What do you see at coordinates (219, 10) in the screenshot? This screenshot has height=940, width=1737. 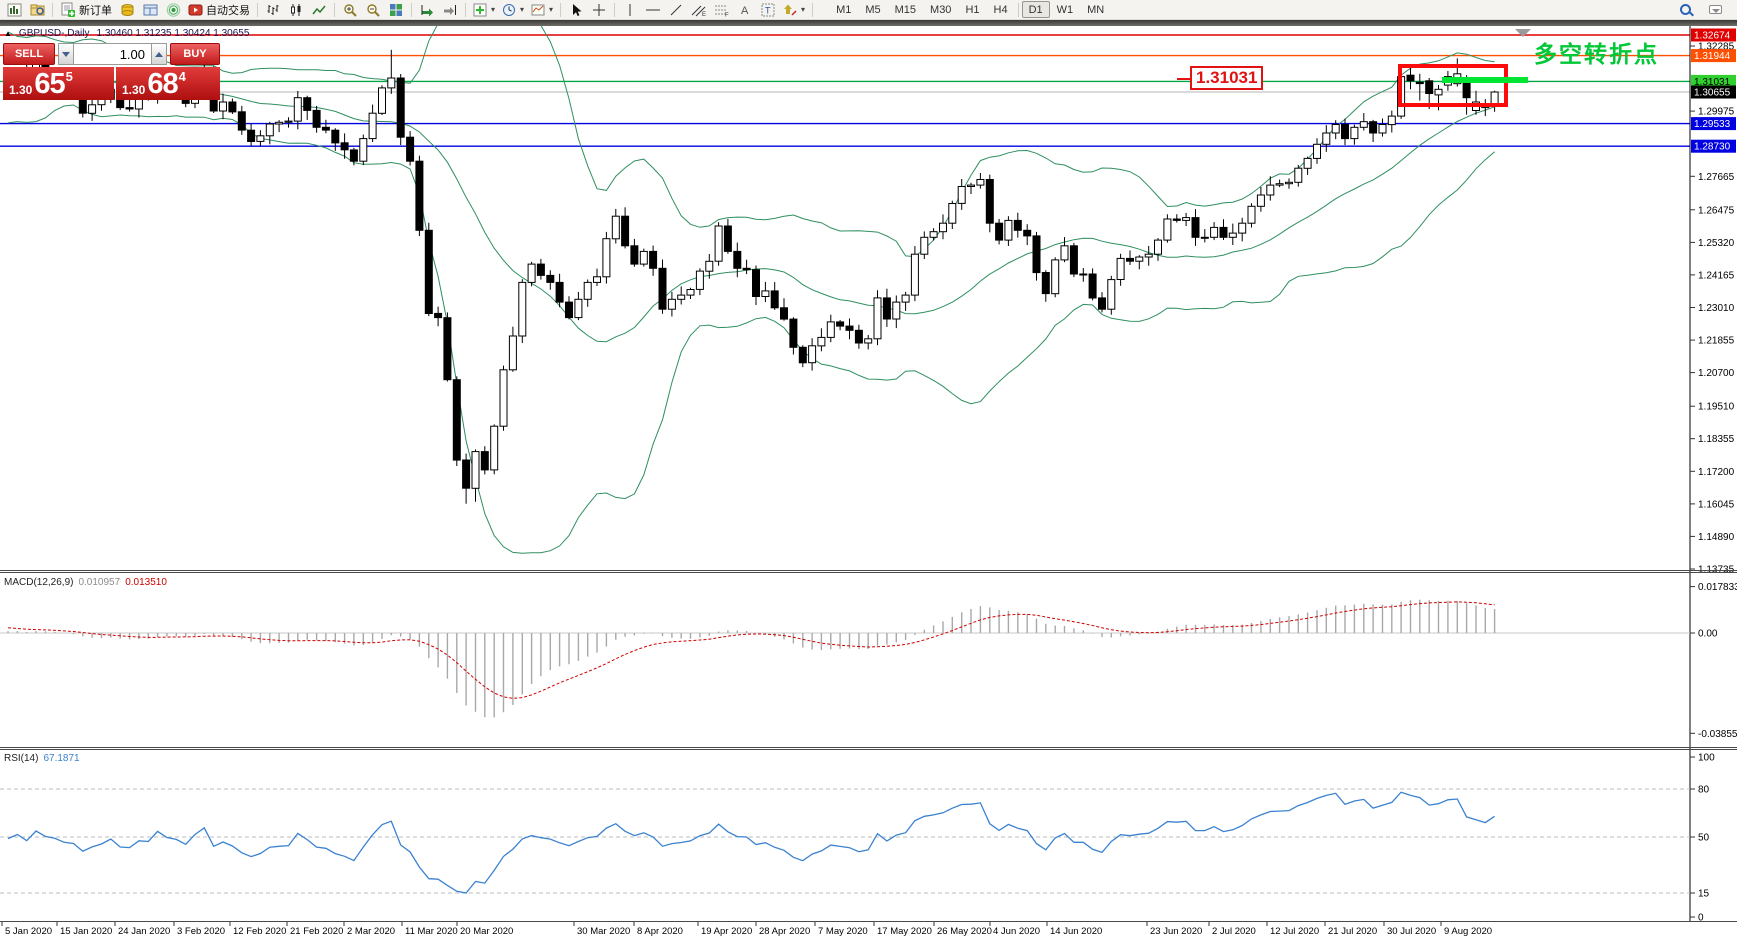 I see `auto-trading-button: 自动交易` at bounding box center [219, 10].